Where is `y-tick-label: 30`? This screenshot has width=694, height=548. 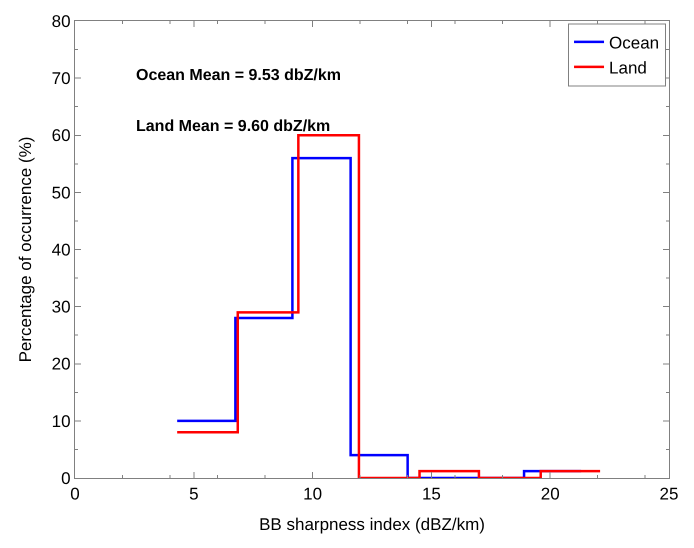
y-tick-label: 30 is located at coordinates (61, 307).